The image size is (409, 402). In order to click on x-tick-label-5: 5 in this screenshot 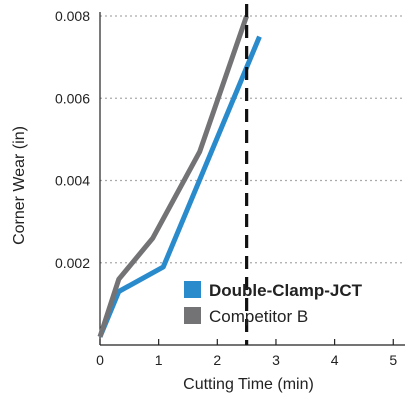, I will do `click(393, 360)`.